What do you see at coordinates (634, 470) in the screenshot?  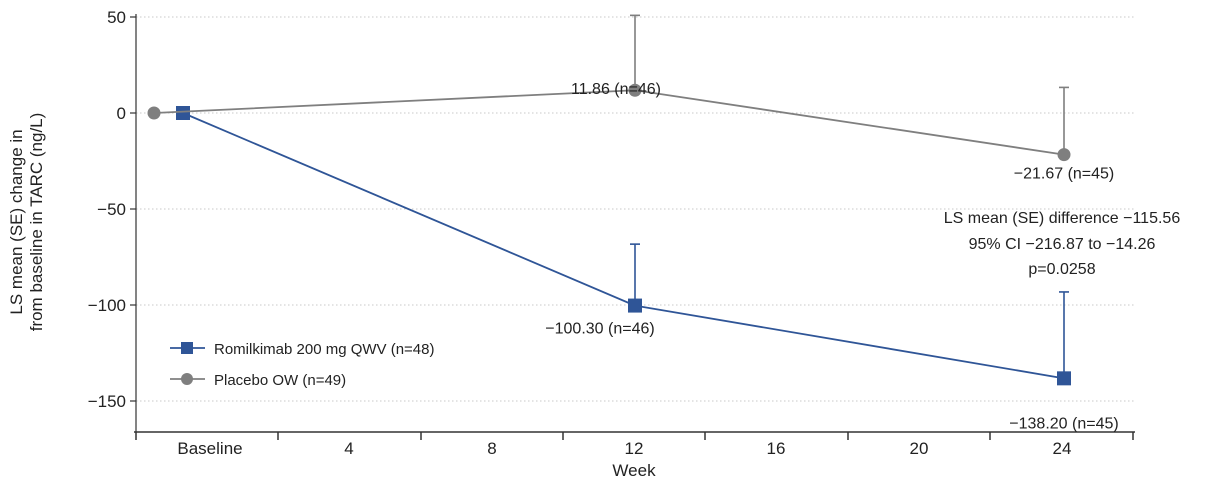 I see `x-axis-title: Week` at bounding box center [634, 470].